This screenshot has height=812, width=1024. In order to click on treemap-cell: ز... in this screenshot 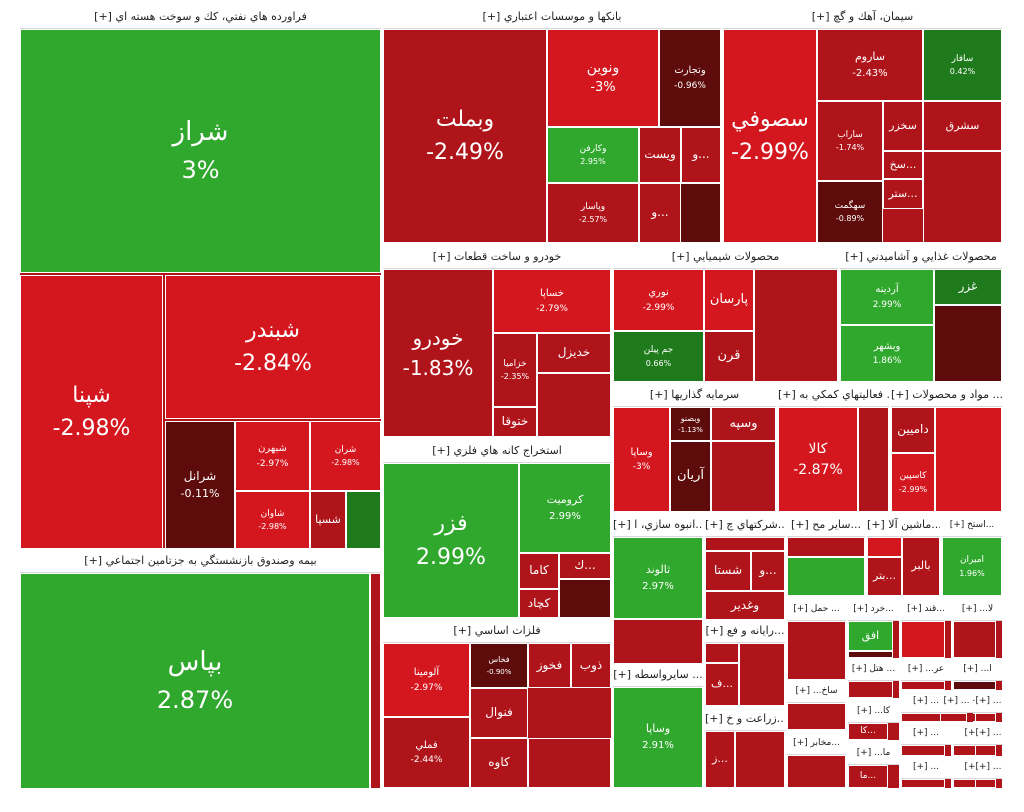, I will do `click(720, 759)`.